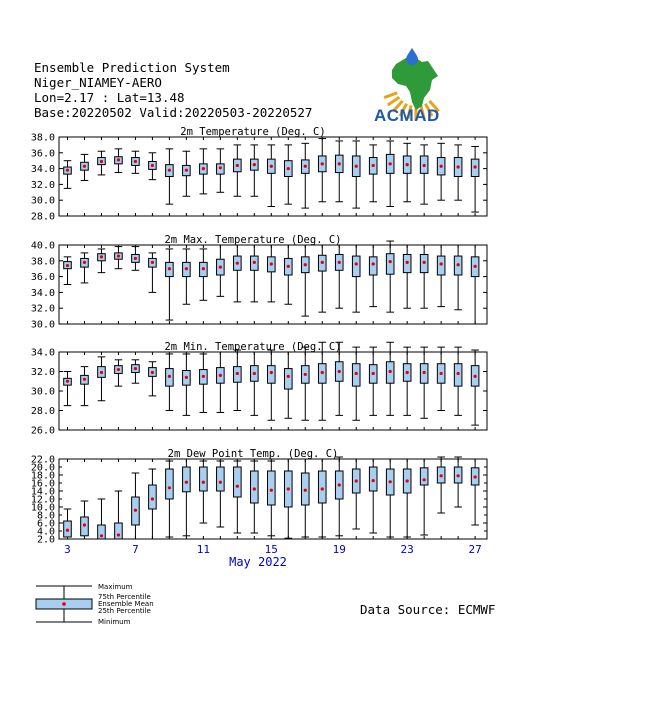  I want to click on x-tick-label: 7, so click(135, 549).